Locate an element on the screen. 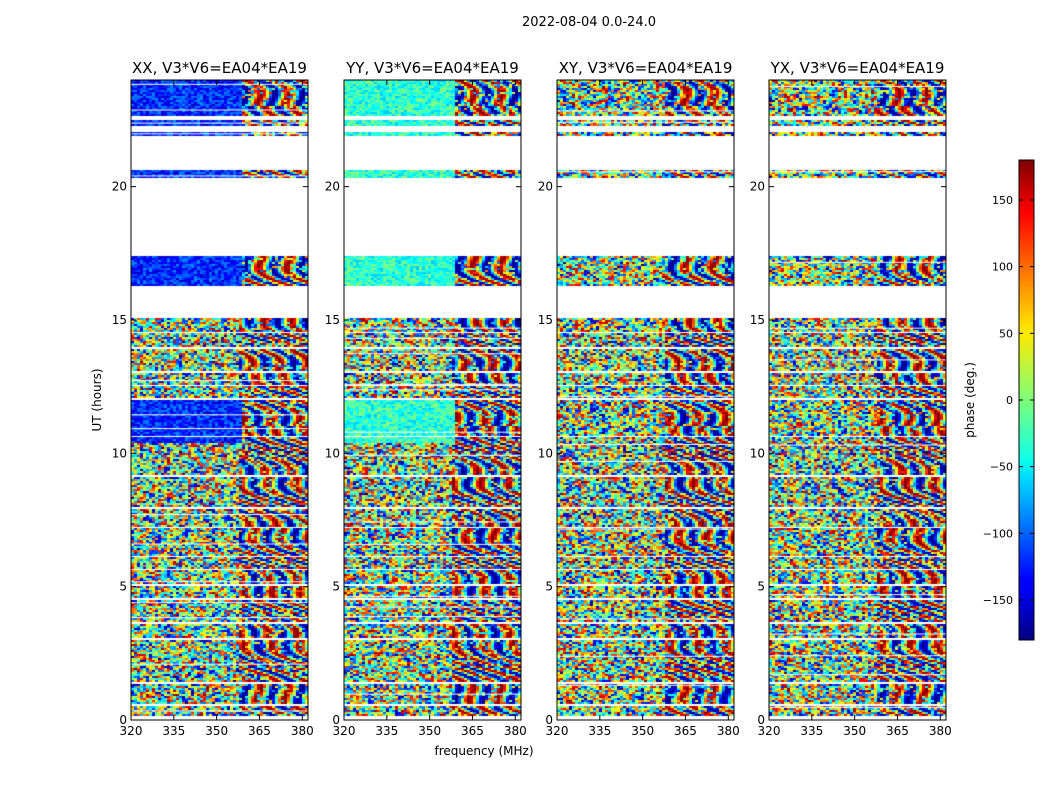 The width and height of the screenshot is (1050, 800). colorbar-ticks: −150 −100 −50 0 50 100 150 is located at coordinates (1008, 400).